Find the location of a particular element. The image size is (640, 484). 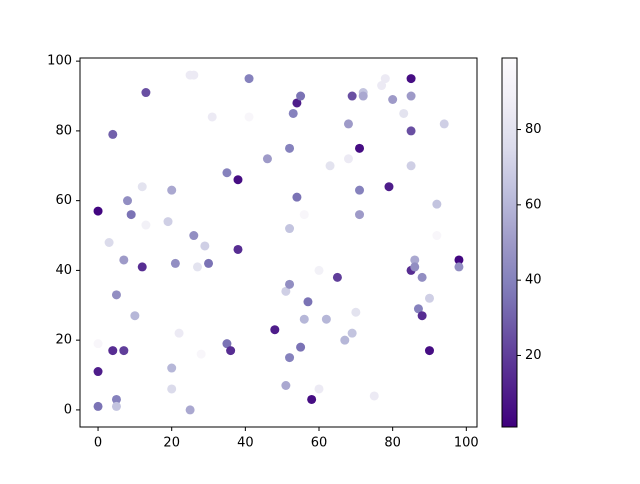

y-tick-label: 40 is located at coordinates (63, 270).